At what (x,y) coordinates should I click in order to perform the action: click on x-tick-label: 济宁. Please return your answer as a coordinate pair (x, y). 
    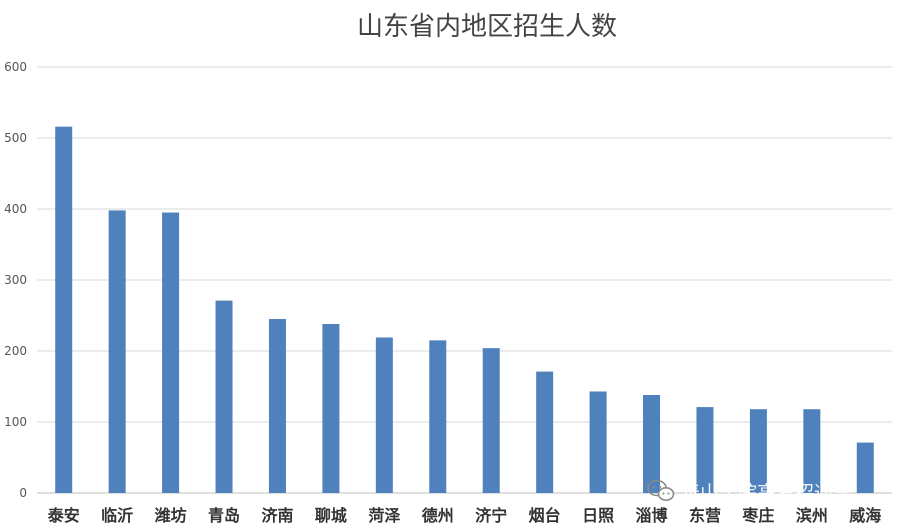
    Looking at the image, I should click on (491, 515).